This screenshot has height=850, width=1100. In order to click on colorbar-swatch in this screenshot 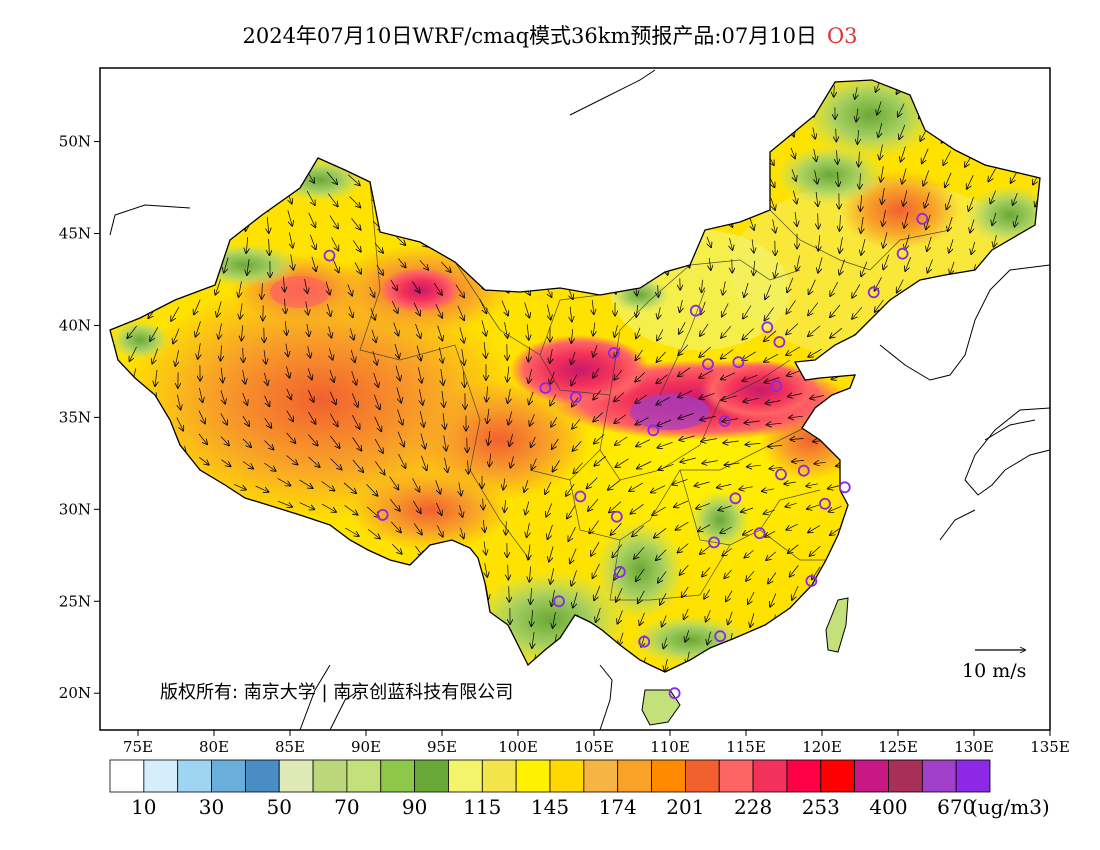, I will do `click(634, 776)`.